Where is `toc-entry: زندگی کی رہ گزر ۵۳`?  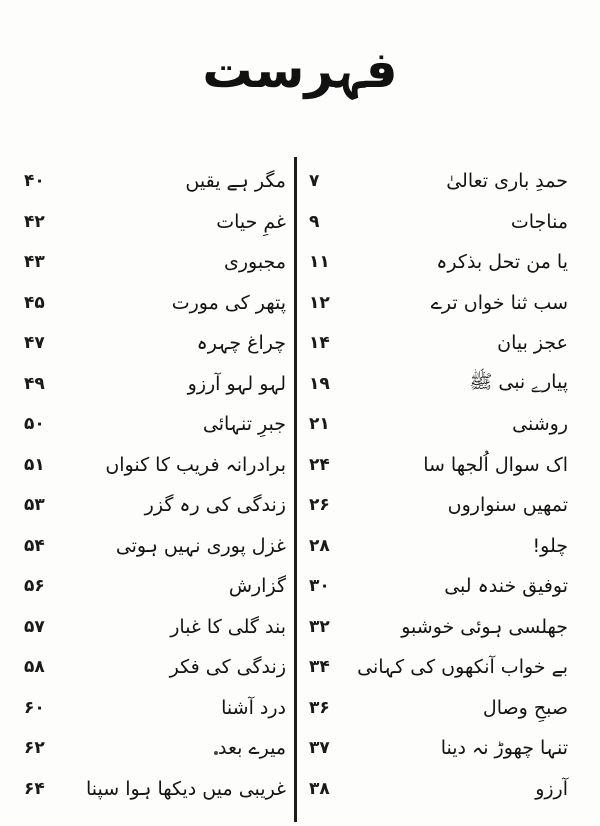 toc-entry: زندگی کی رہ گزر ۵۳ is located at coordinates (147, 505).